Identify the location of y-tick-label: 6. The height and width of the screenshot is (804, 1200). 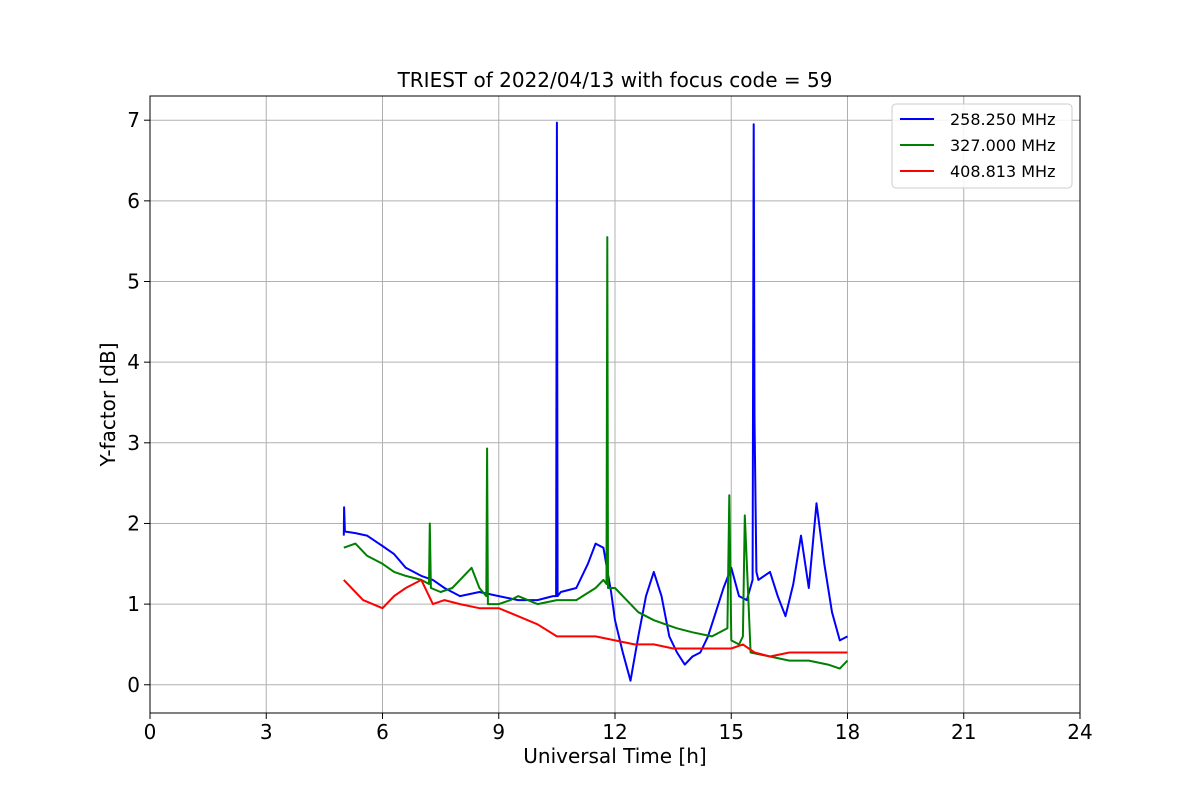
(133, 201).